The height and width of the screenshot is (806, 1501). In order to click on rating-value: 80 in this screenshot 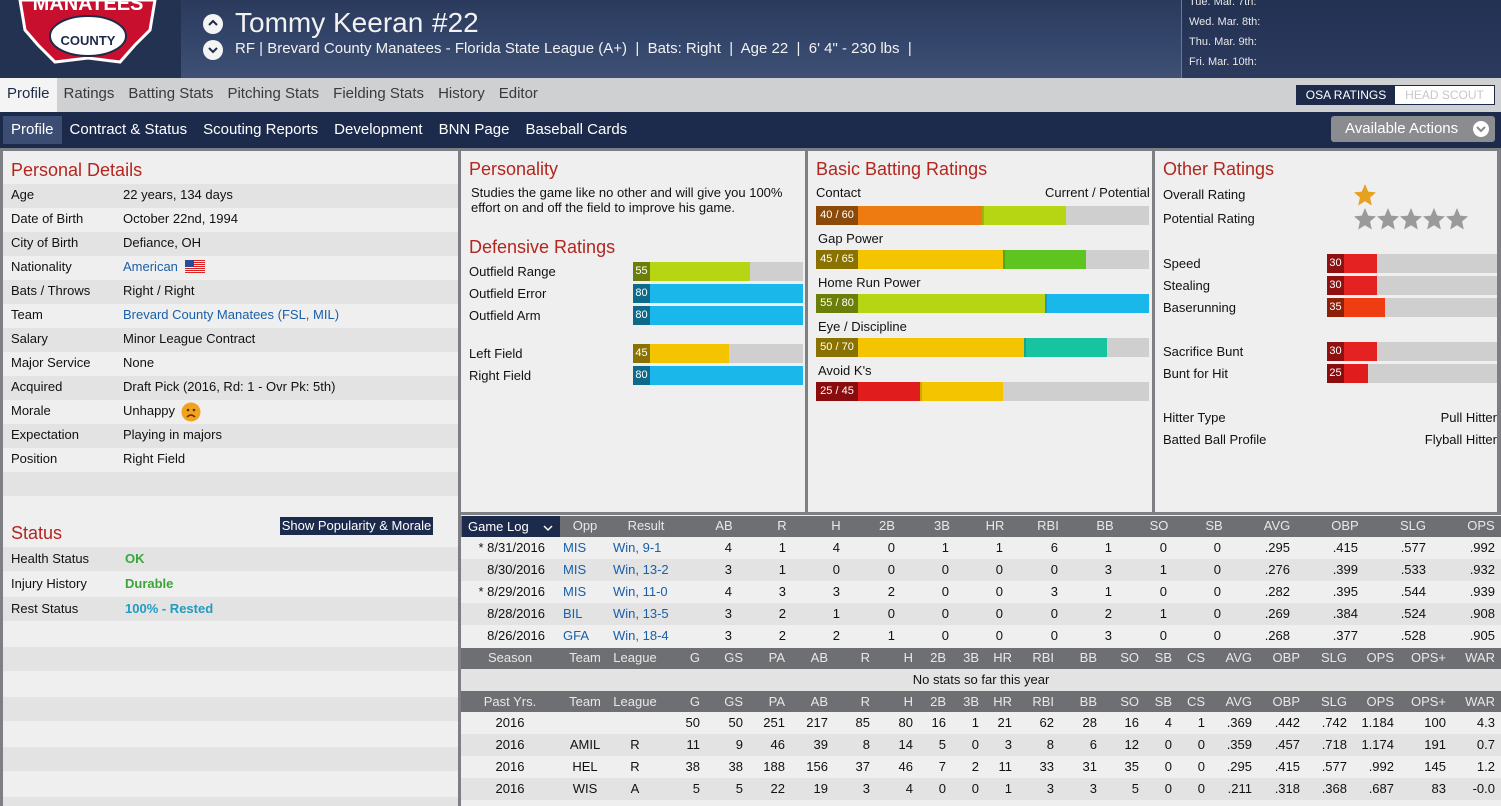, I will do `click(641, 375)`.